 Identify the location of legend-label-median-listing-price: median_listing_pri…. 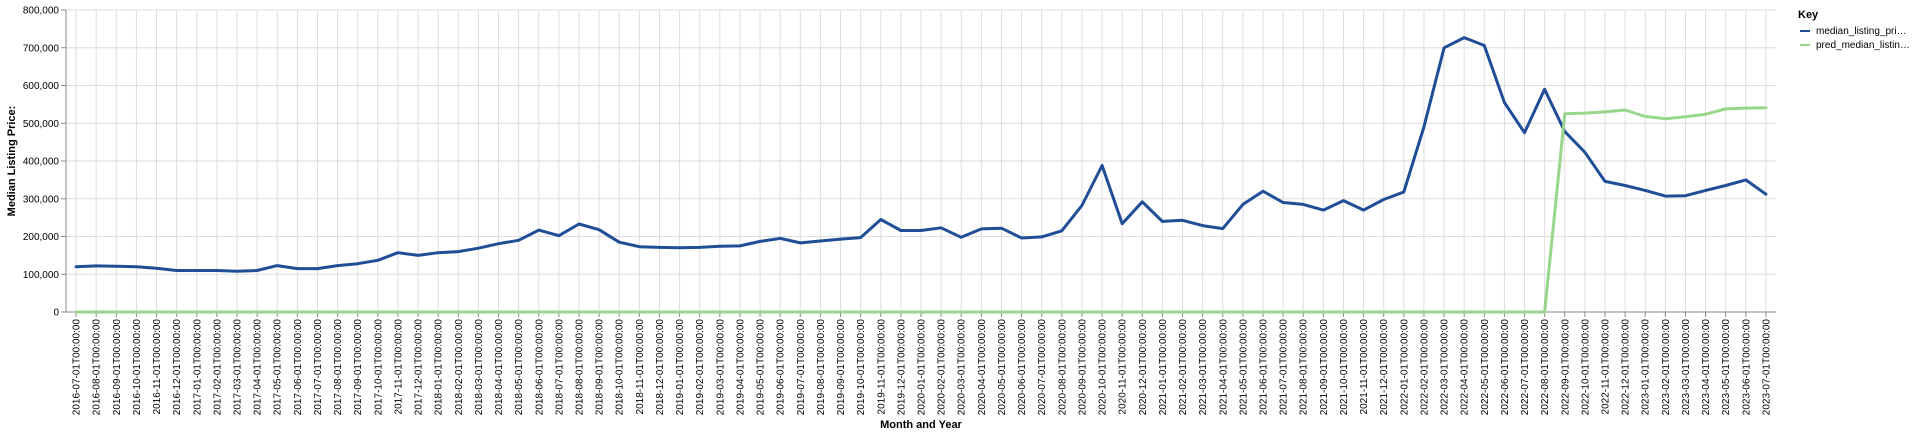
(1861, 31).